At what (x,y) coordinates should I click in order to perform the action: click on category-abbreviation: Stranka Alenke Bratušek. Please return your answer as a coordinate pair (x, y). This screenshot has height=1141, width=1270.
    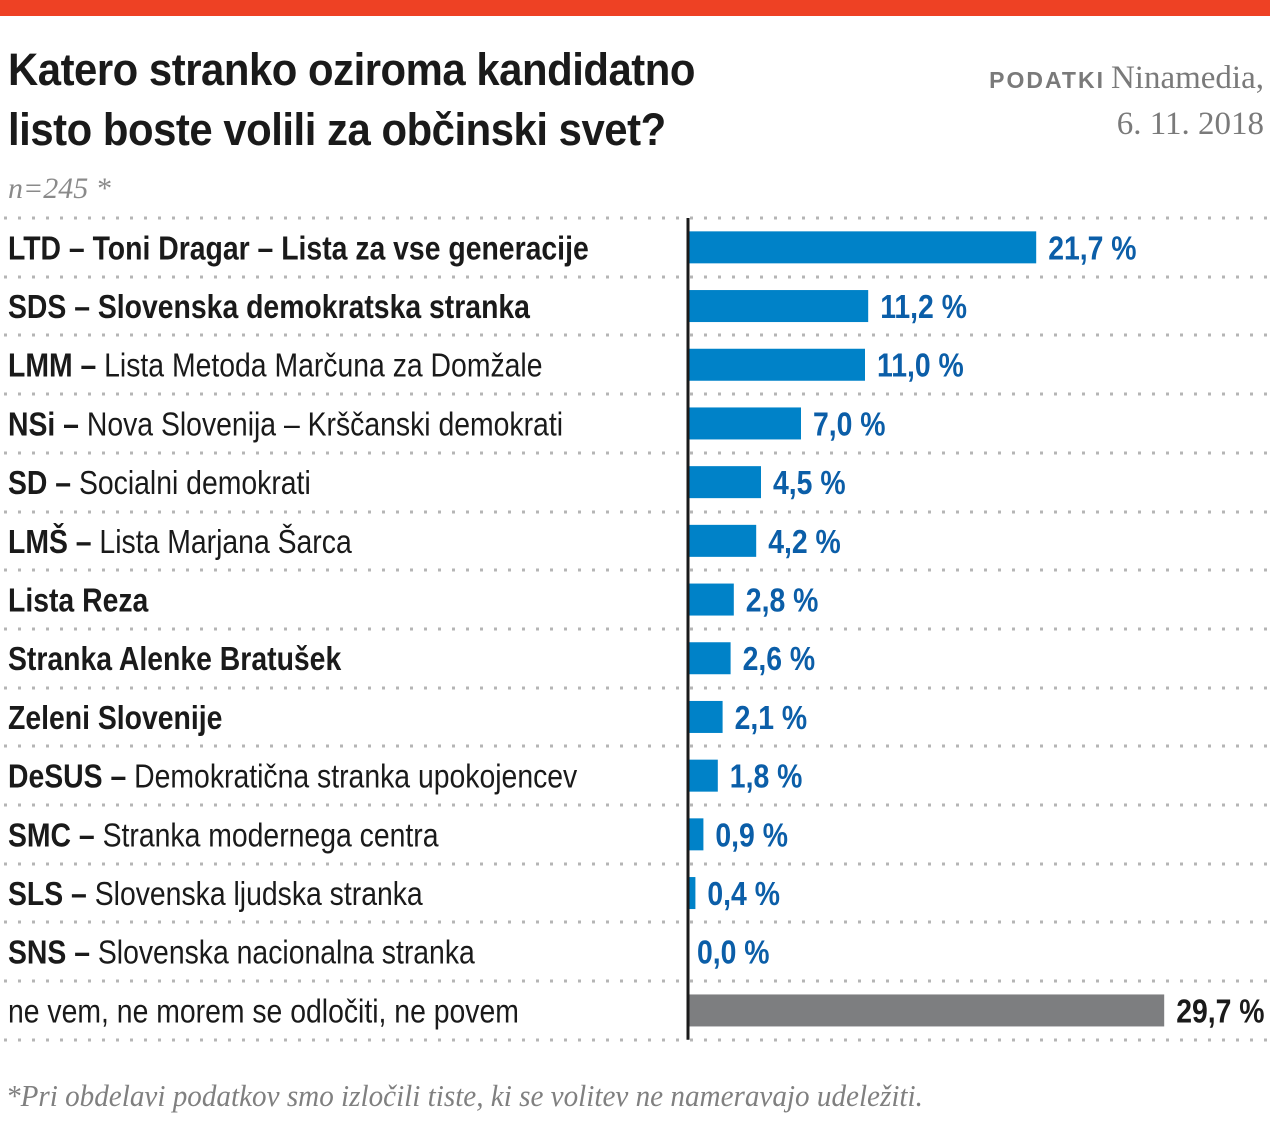
    Looking at the image, I should click on (175, 659).